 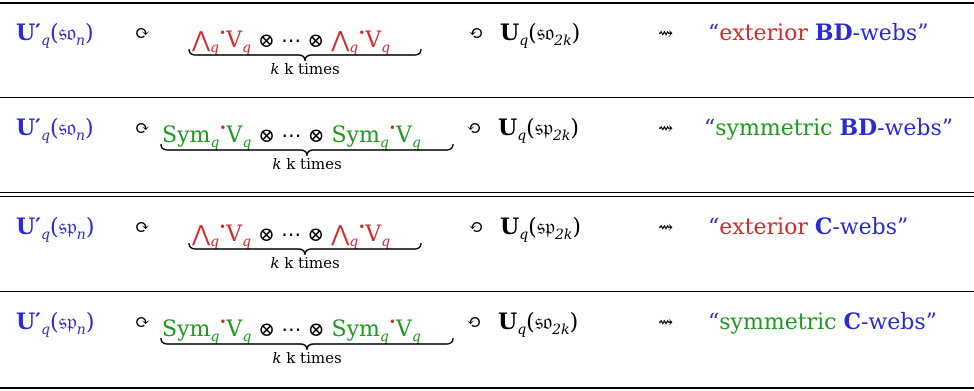 What do you see at coordinates (774, 128) in the screenshot?
I see `web-kind: symmetric` at bounding box center [774, 128].